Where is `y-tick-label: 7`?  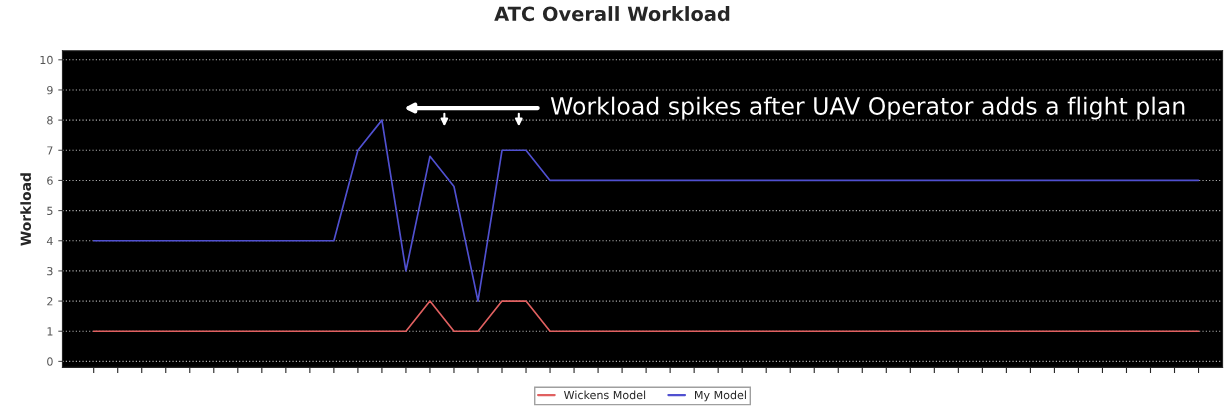
y-tick-label: 7 is located at coordinates (50, 150).